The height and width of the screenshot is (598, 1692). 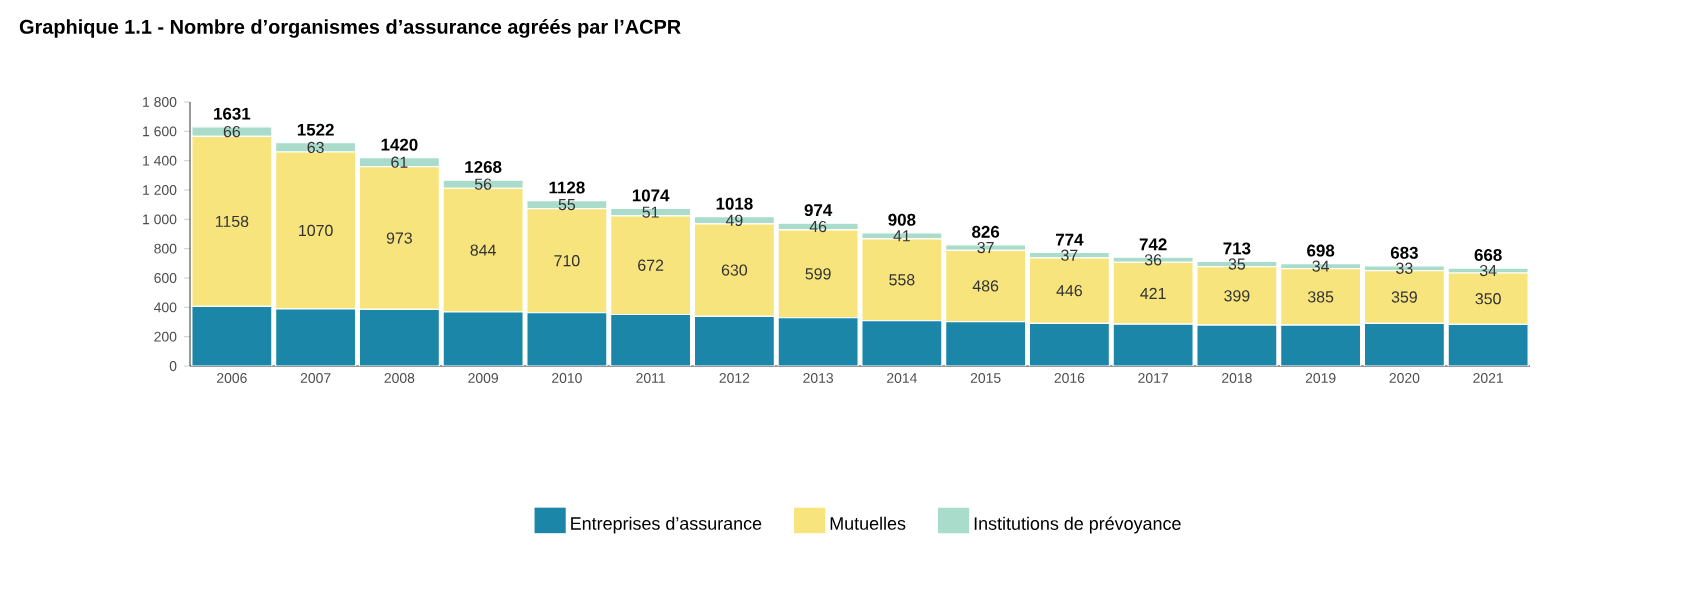 What do you see at coordinates (315, 129) in the screenshot?
I see `total-label: 1522` at bounding box center [315, 129].